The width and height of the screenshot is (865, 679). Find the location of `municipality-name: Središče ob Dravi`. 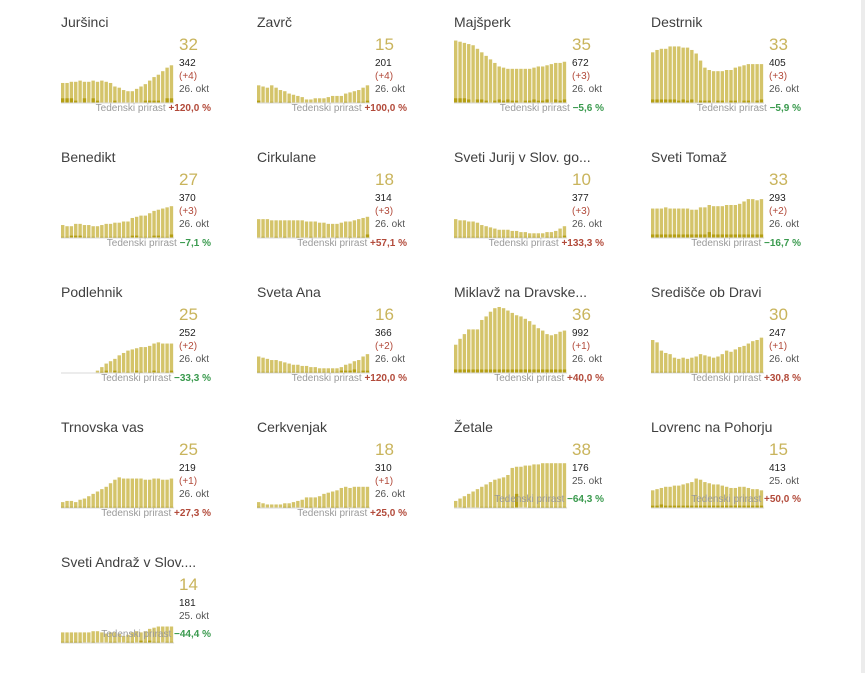

municipality-name: Središče ob Dravi is located at coordinates (706, 292).